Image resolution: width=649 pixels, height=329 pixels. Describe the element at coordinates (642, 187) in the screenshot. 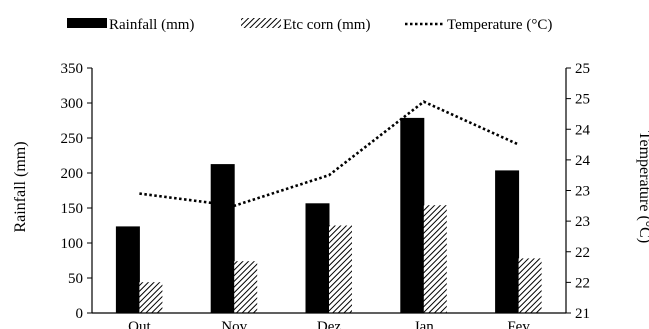

I see `y2-axis-title: Temperature (°C)` at that location.